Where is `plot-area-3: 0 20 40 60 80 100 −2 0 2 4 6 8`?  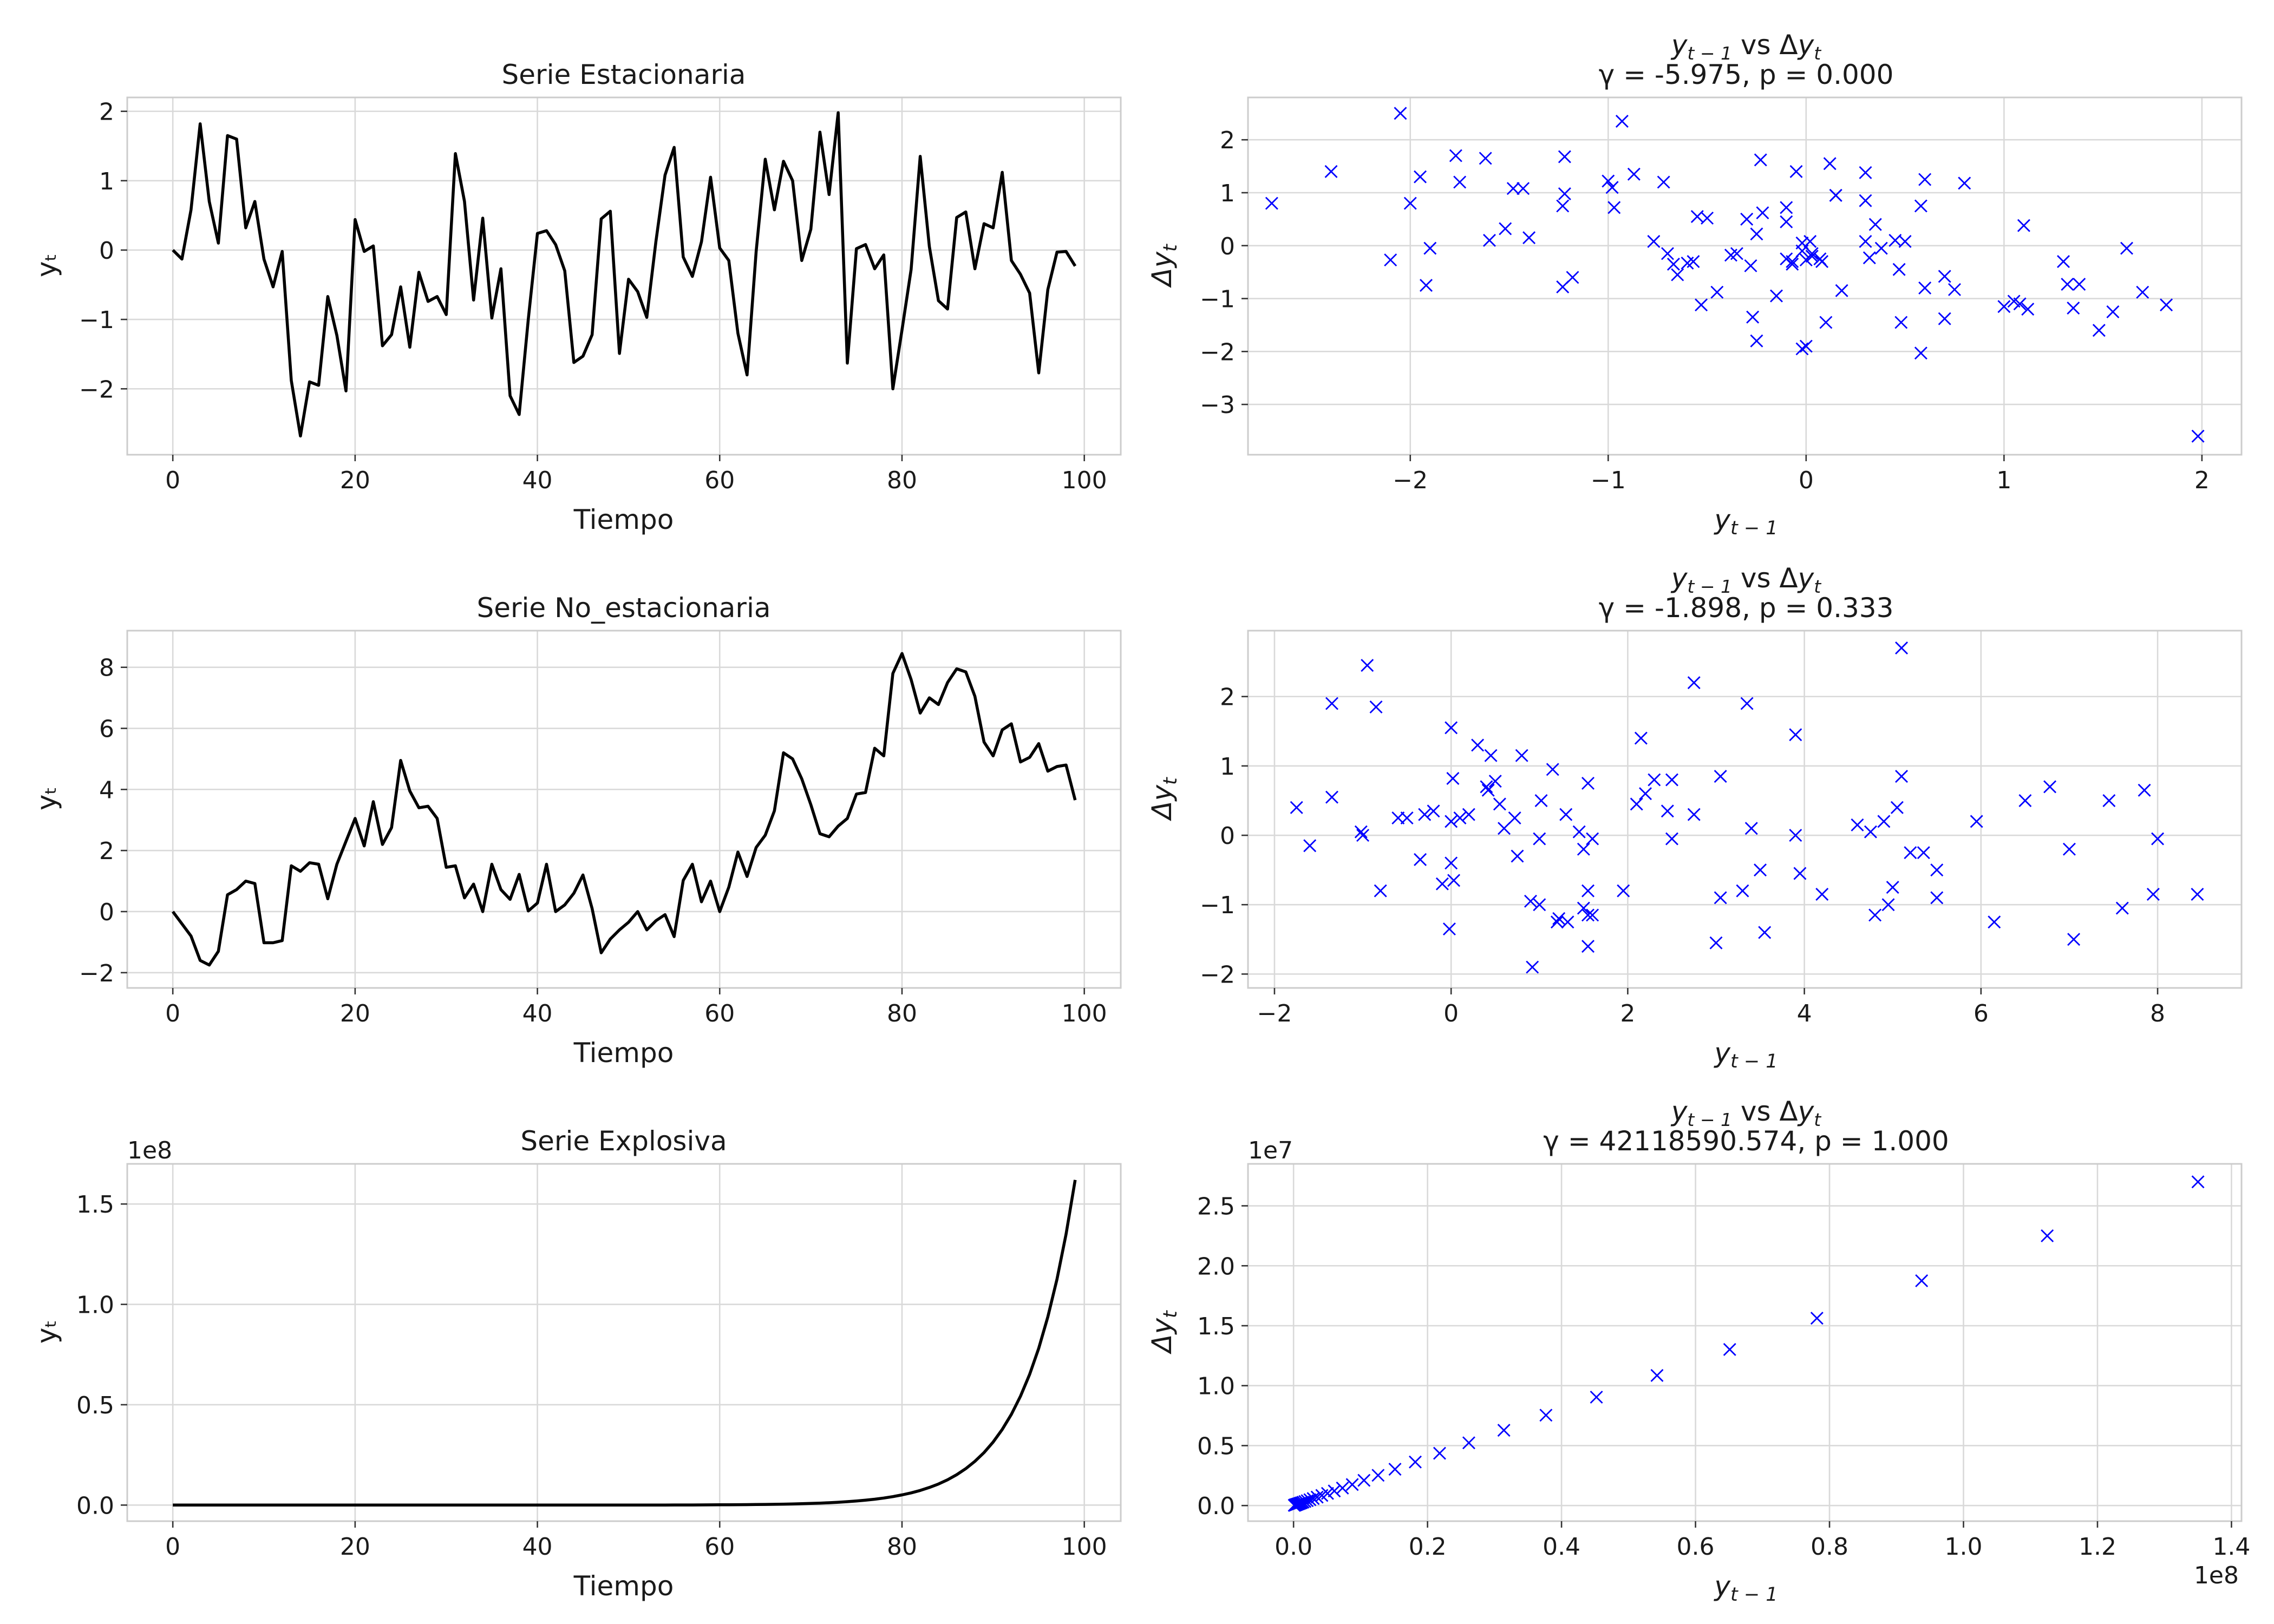 plot-area-3: 0 20 40 60 80 100 −2 0 2 4 6 8 is located at coordinates (601, 828).